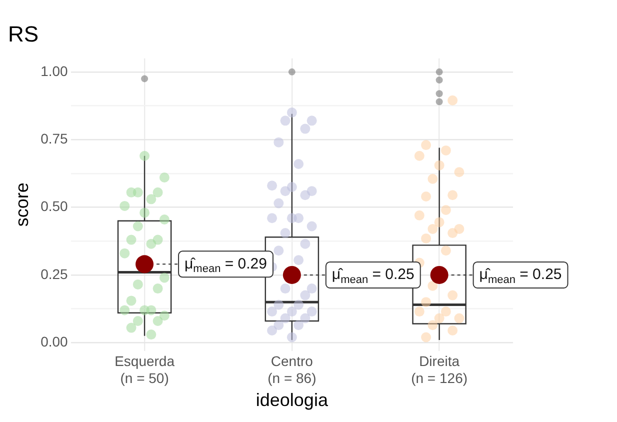 This screenshot has height=422, width=617. Describe the element at coordinates (292, 400) in the screenshot. I see `x-axis-title: ideologia` at that location.